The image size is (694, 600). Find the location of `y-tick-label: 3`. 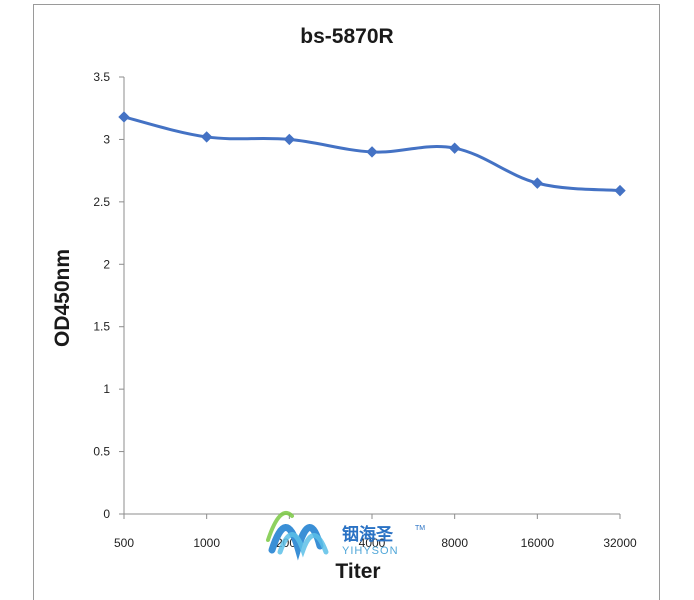

y-tick-label: 3 is located at coordinates (106, 139).